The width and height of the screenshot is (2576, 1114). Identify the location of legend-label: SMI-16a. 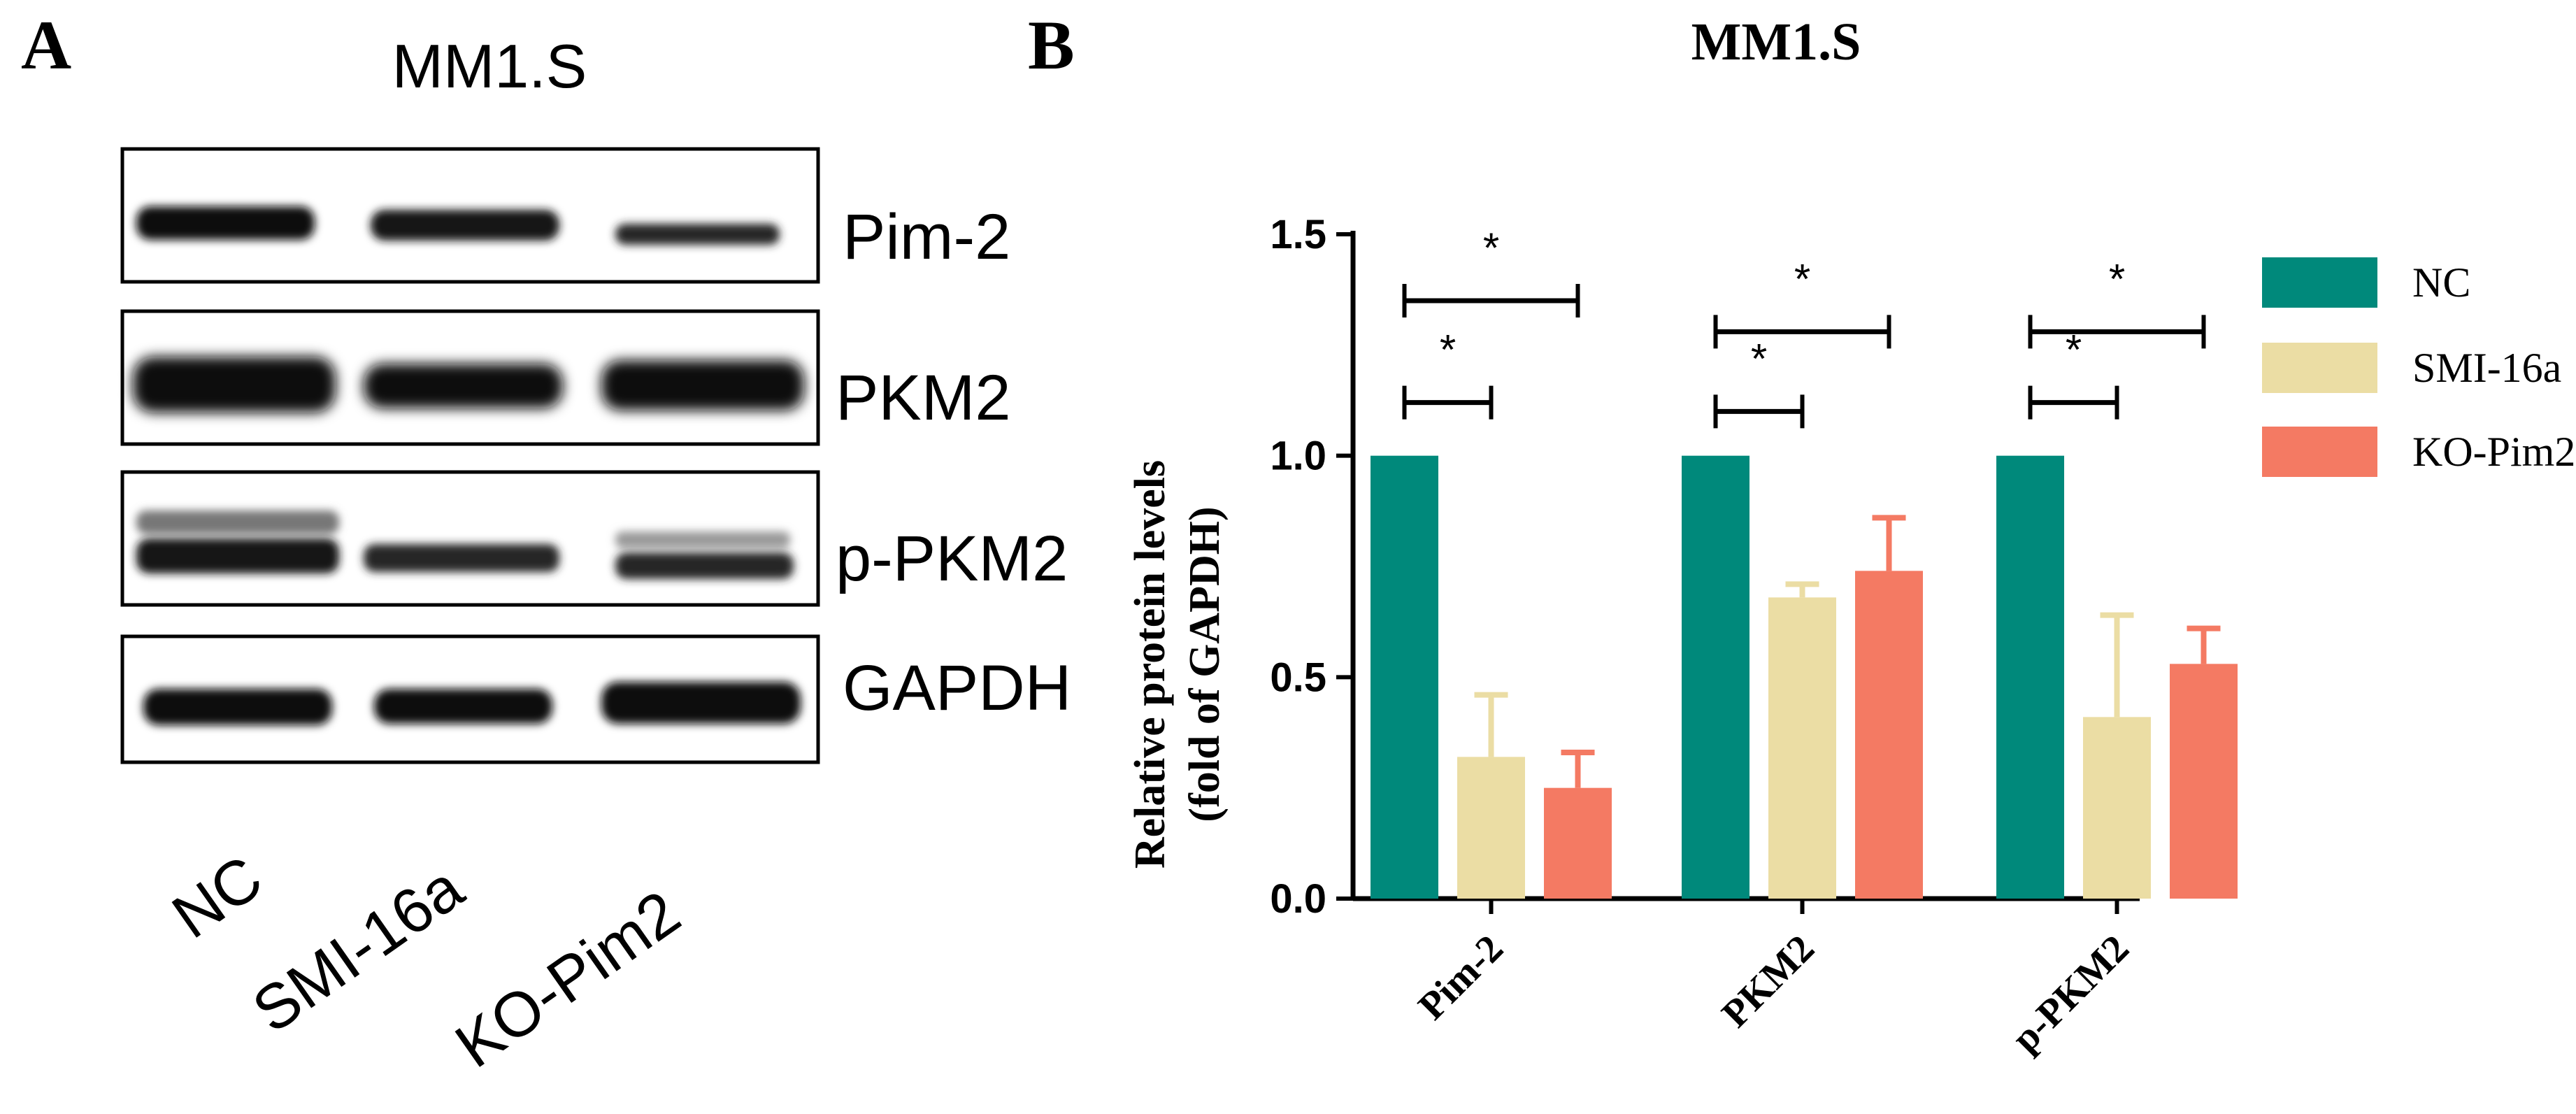
(2486, 368).